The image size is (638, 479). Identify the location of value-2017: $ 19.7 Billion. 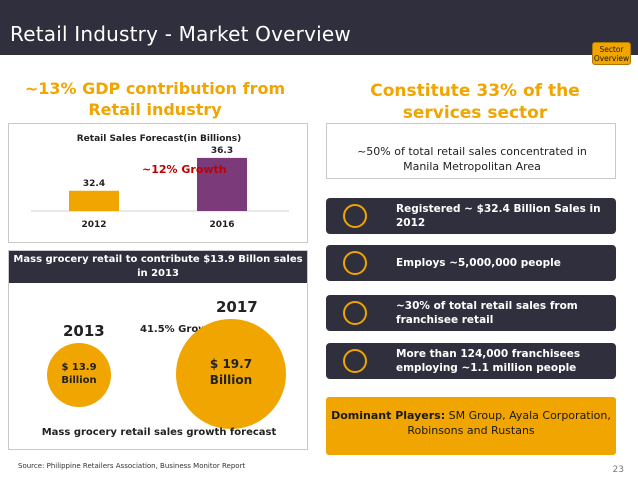
(231, 372).